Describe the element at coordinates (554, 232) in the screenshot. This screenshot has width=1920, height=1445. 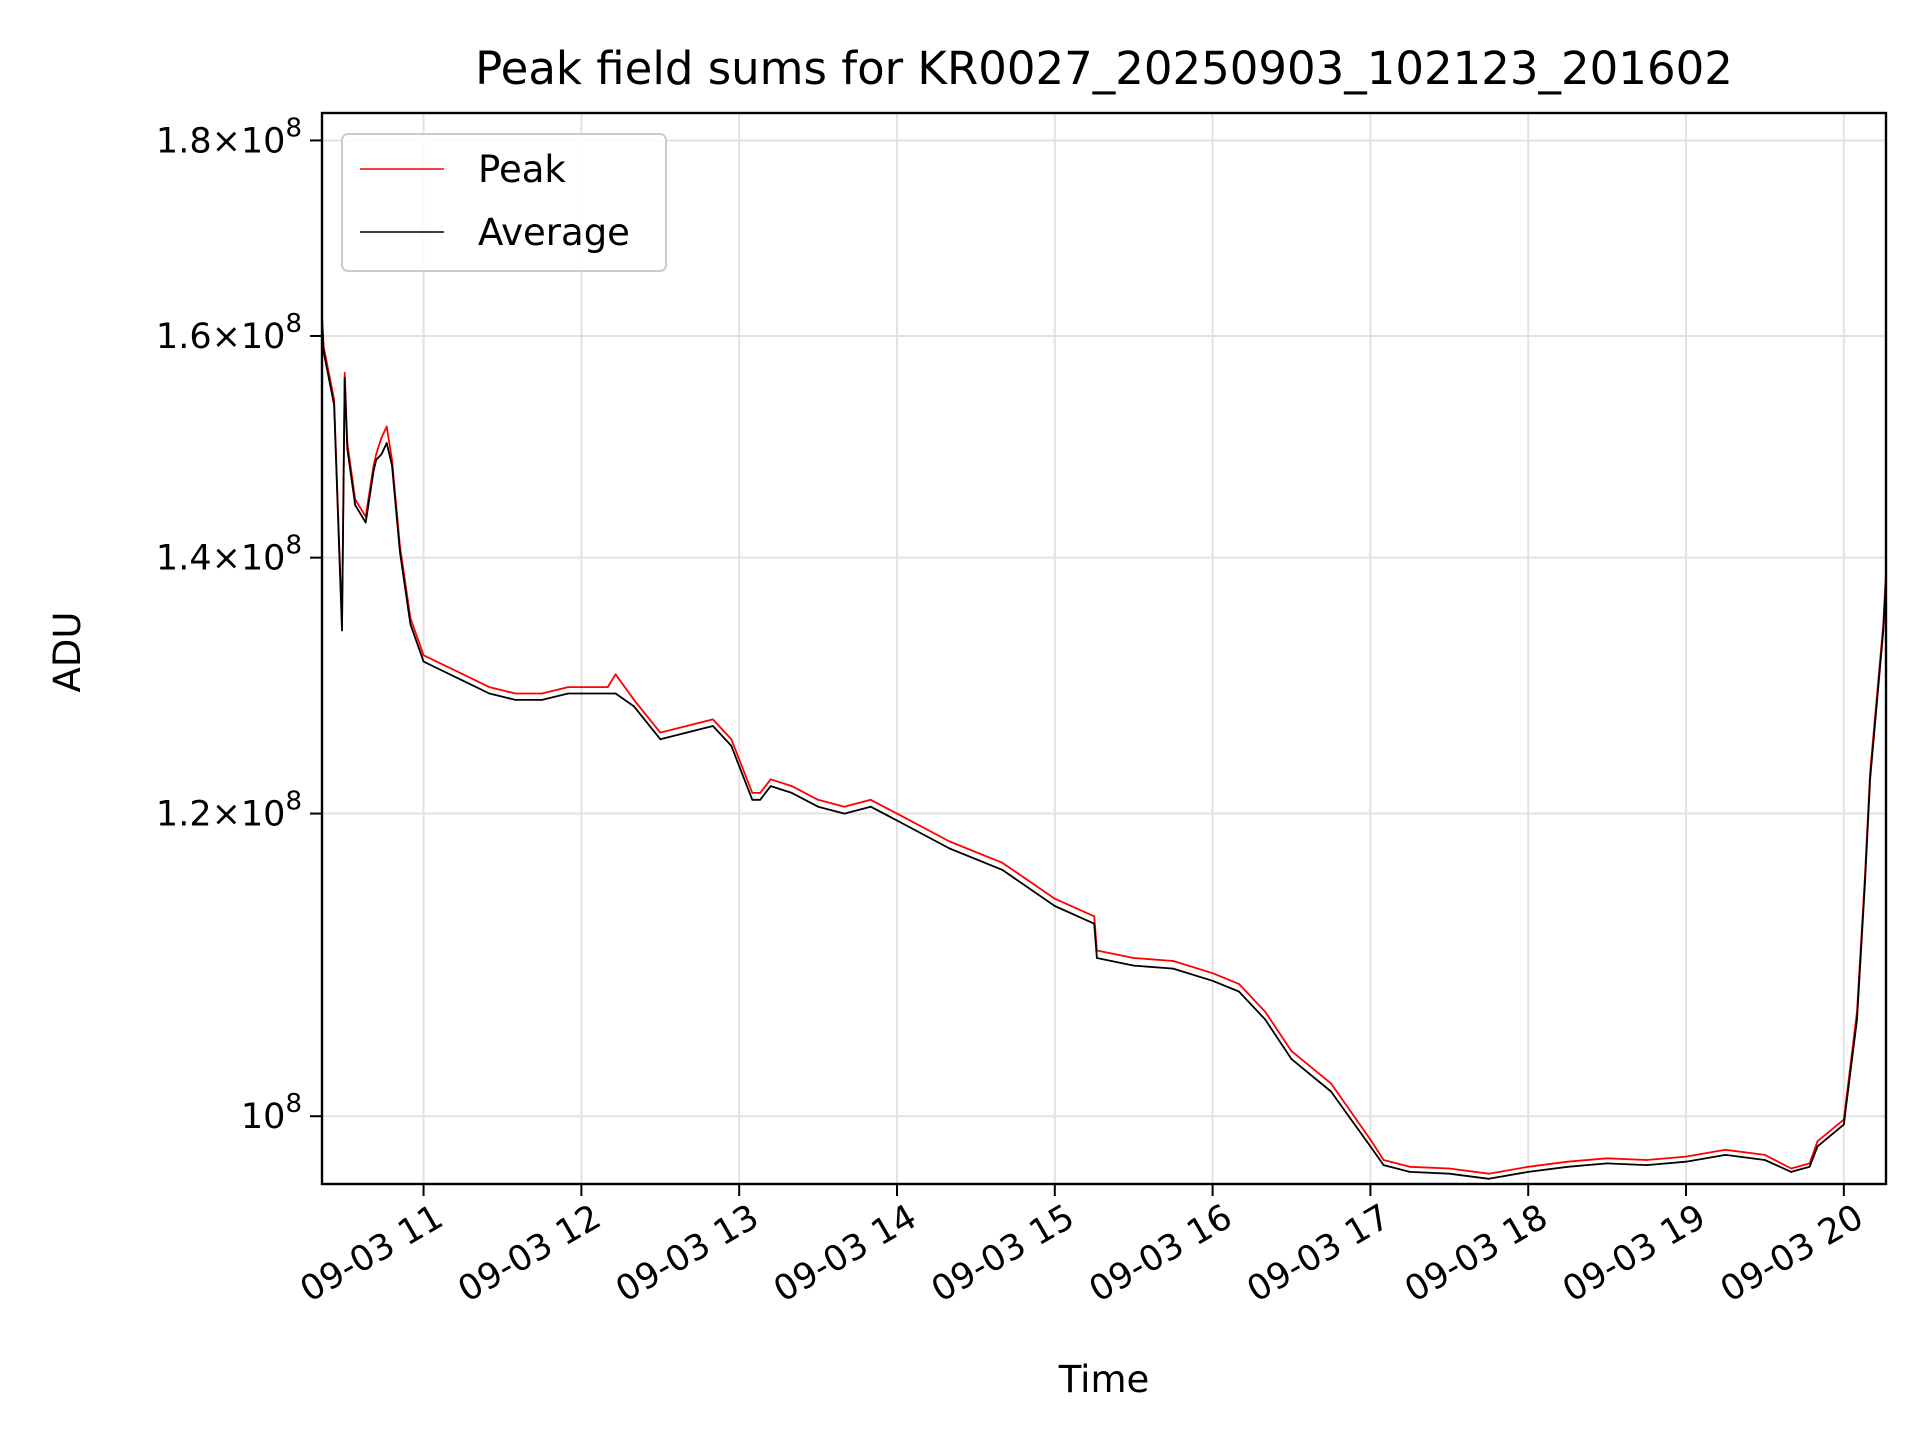
I see `legend-label-average: Average` at that location.